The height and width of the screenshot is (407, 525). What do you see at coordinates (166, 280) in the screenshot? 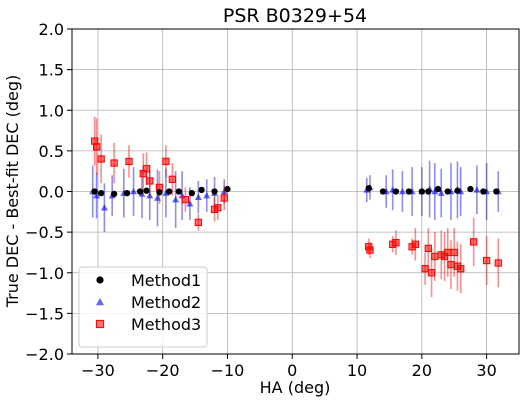
I see `legend-label-method1: Method1` at bounding box center [166, 280].